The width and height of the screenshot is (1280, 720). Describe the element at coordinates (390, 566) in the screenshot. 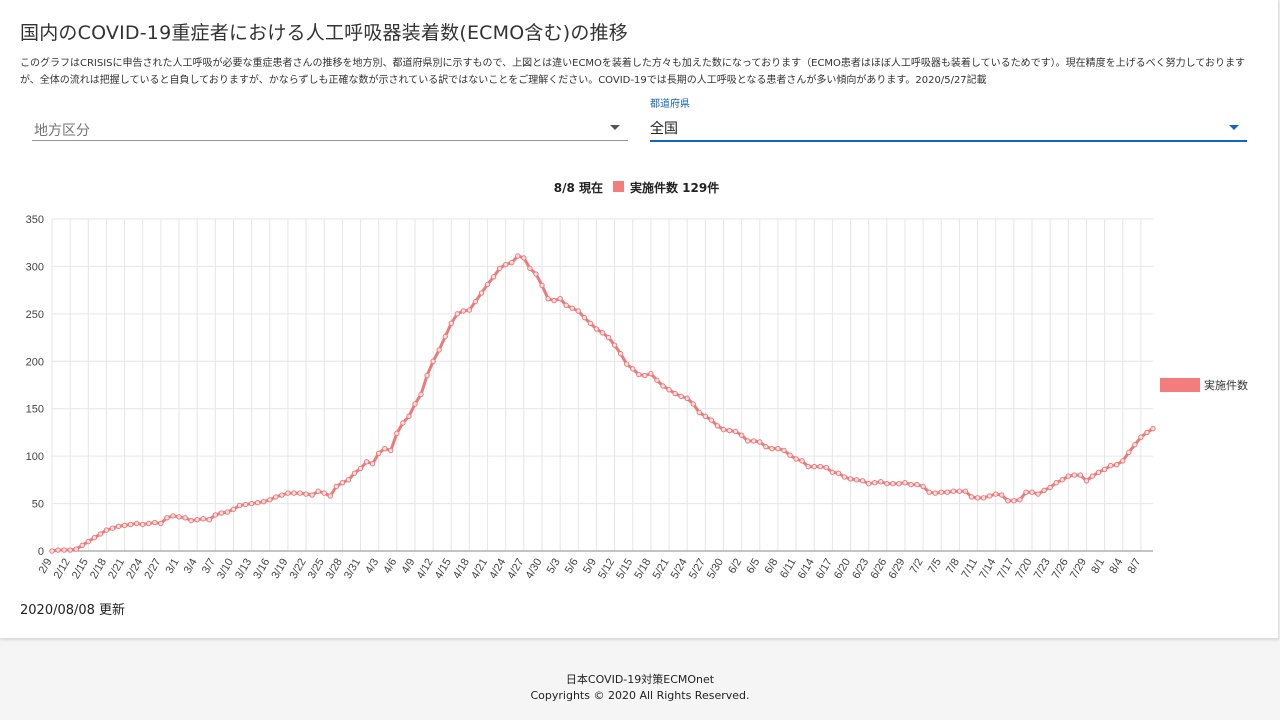

I see `x-tick-label: 4/6` at that location.